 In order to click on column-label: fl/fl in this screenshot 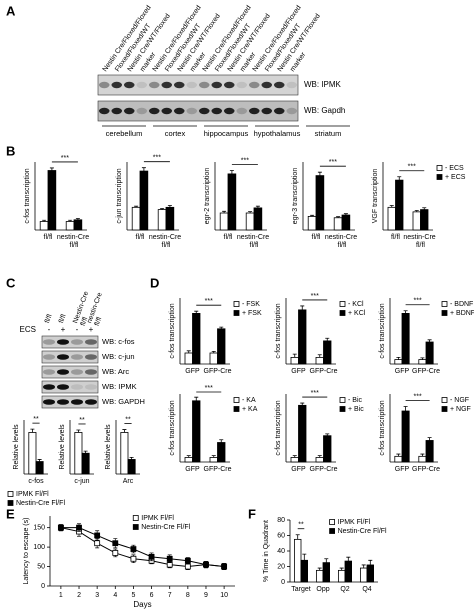, I will do `click(63, 318)`.